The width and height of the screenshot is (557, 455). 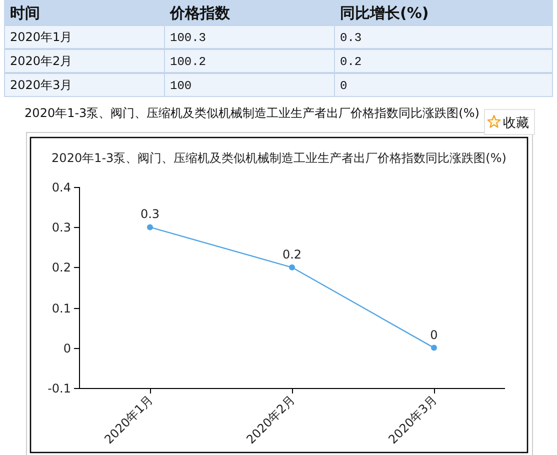 What do you see at coordinates (279, 158) in the screenshot?
I see `chart-title: 2020年1-3泵、阀门、压缩机及类似机械制造工业生产者出厂价格指数同比涨跌图(%)` at bounding box center [279, 158].